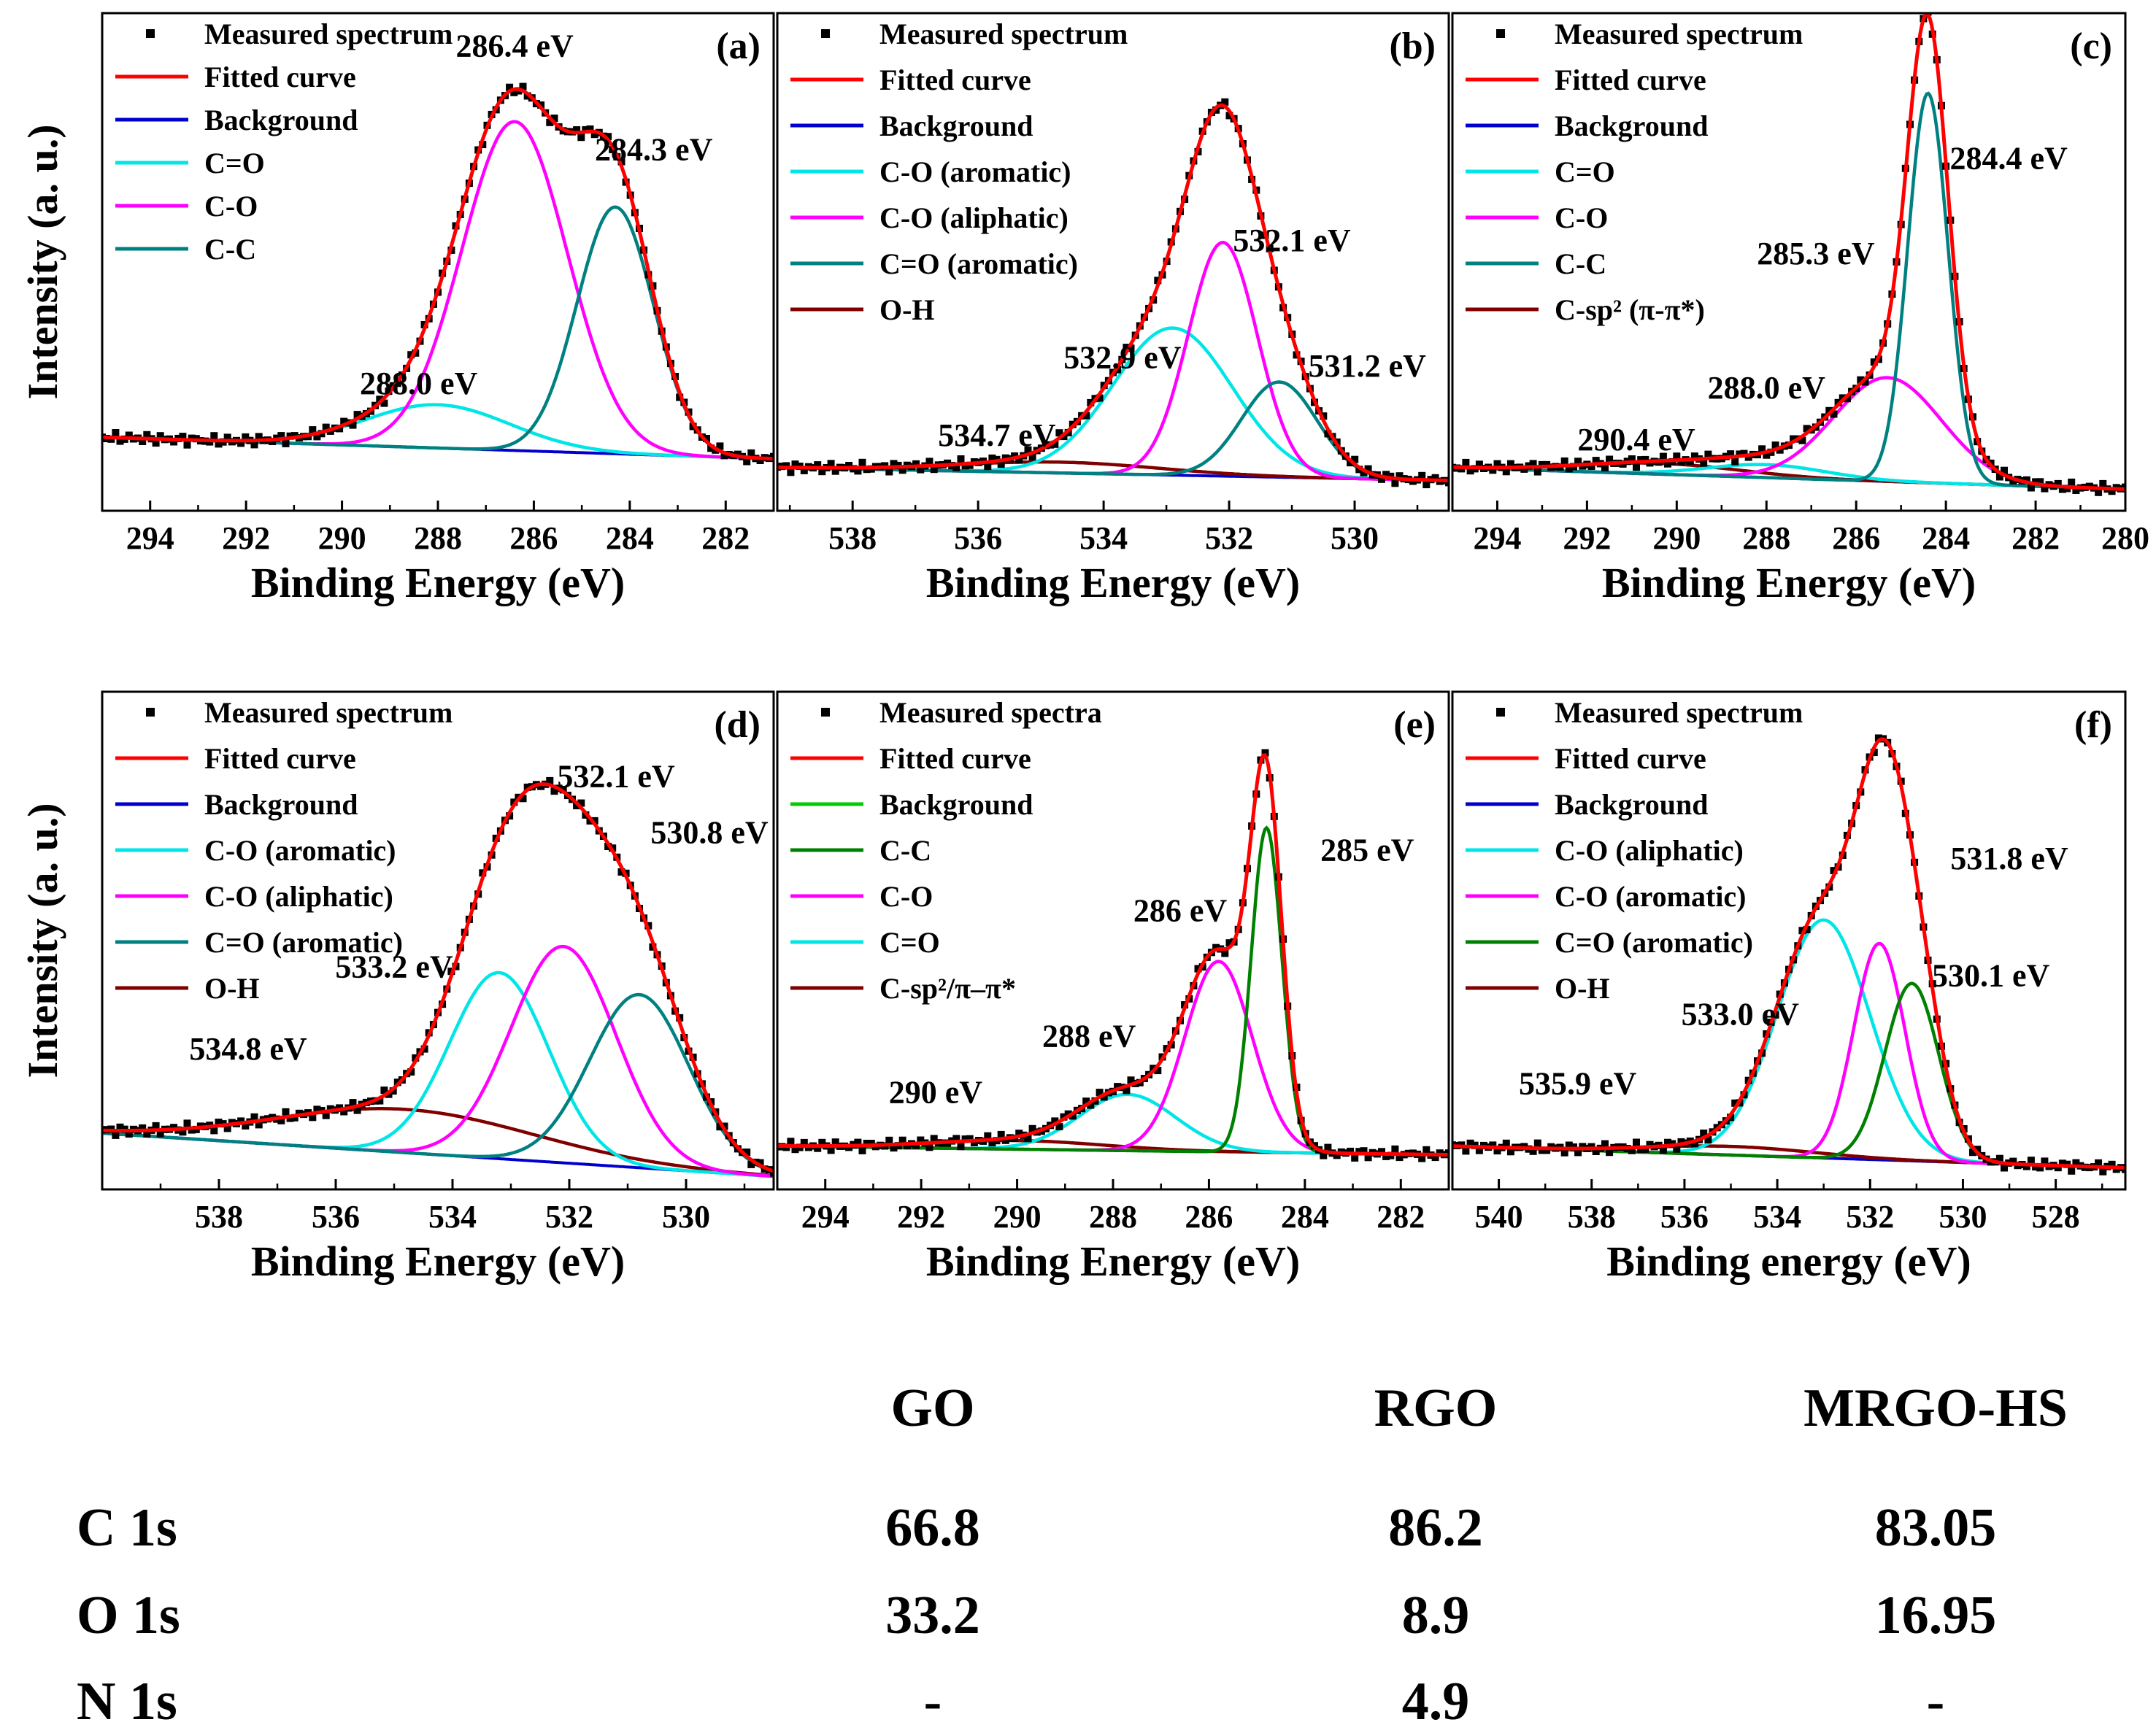  What do you see at coordinates (1585, 171) in the screenshot?
I see `legend-entry: C=O` at bounding box center [1585, 171].